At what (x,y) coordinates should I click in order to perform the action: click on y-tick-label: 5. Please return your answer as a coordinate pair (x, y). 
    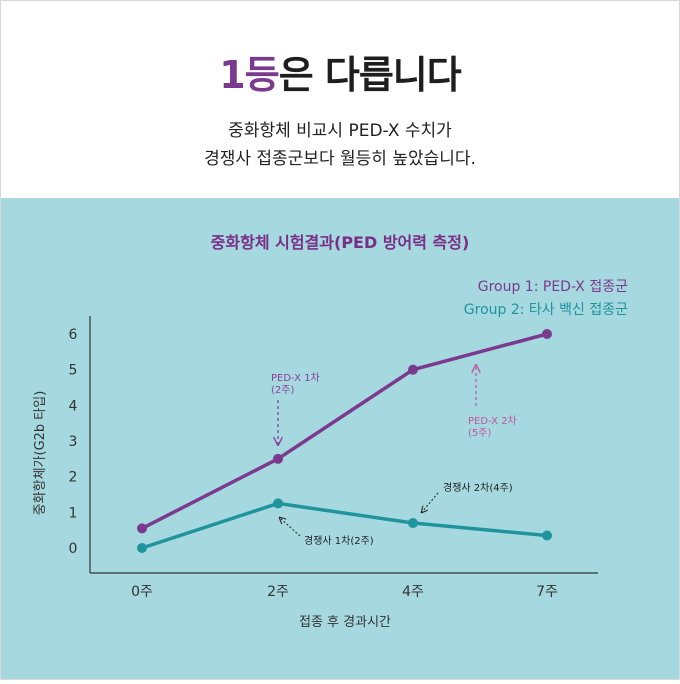
    Looking at the image, I should click on (73, 371).